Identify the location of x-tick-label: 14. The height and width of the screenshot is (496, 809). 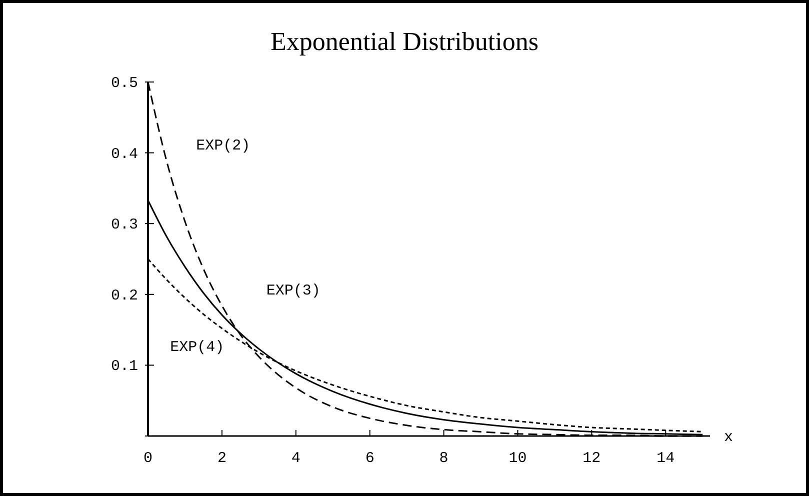
(665, 458).